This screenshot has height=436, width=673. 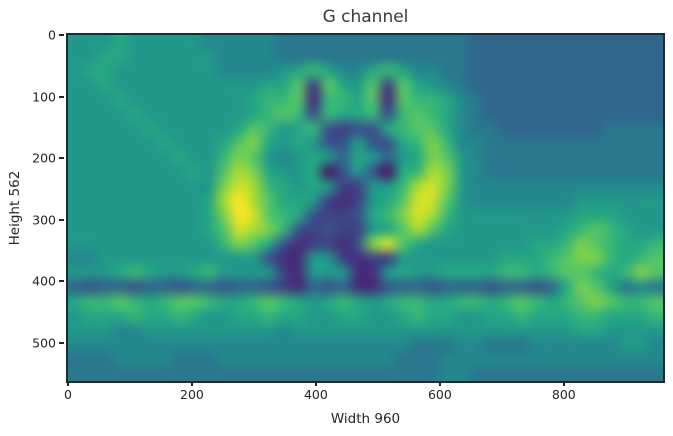 I want to click on x-tick-label: 400, so click(x=315, y=394).